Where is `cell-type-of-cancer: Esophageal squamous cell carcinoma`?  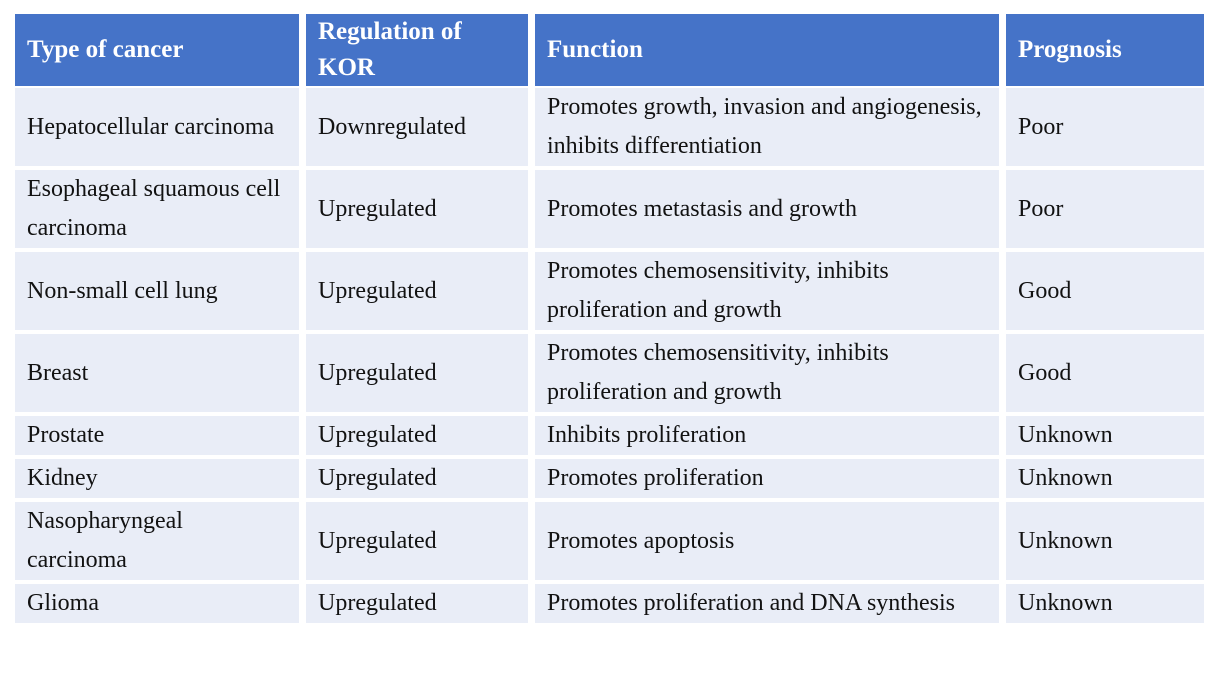
cell-type-of-cancer: Esophageal squamous cell carcinoma is located at coordinates (160, 211).